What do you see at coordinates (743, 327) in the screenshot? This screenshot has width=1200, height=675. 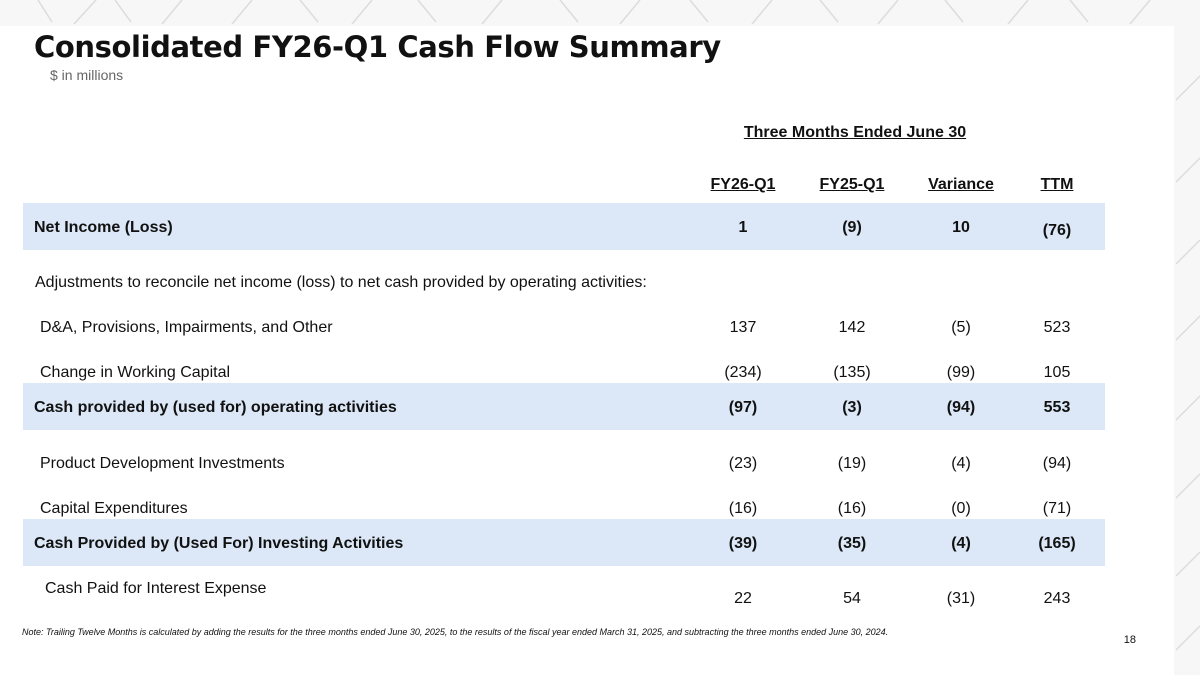 I see `value-fy26-q1: 137` at bounding box center [743, 327].